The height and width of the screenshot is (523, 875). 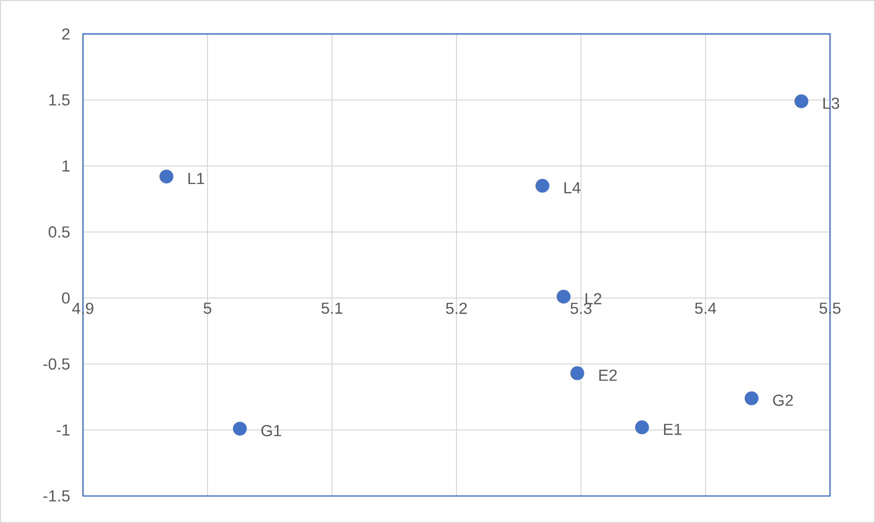 I want to click on x-tick-label: 5.1, so click(x=332, y=308).